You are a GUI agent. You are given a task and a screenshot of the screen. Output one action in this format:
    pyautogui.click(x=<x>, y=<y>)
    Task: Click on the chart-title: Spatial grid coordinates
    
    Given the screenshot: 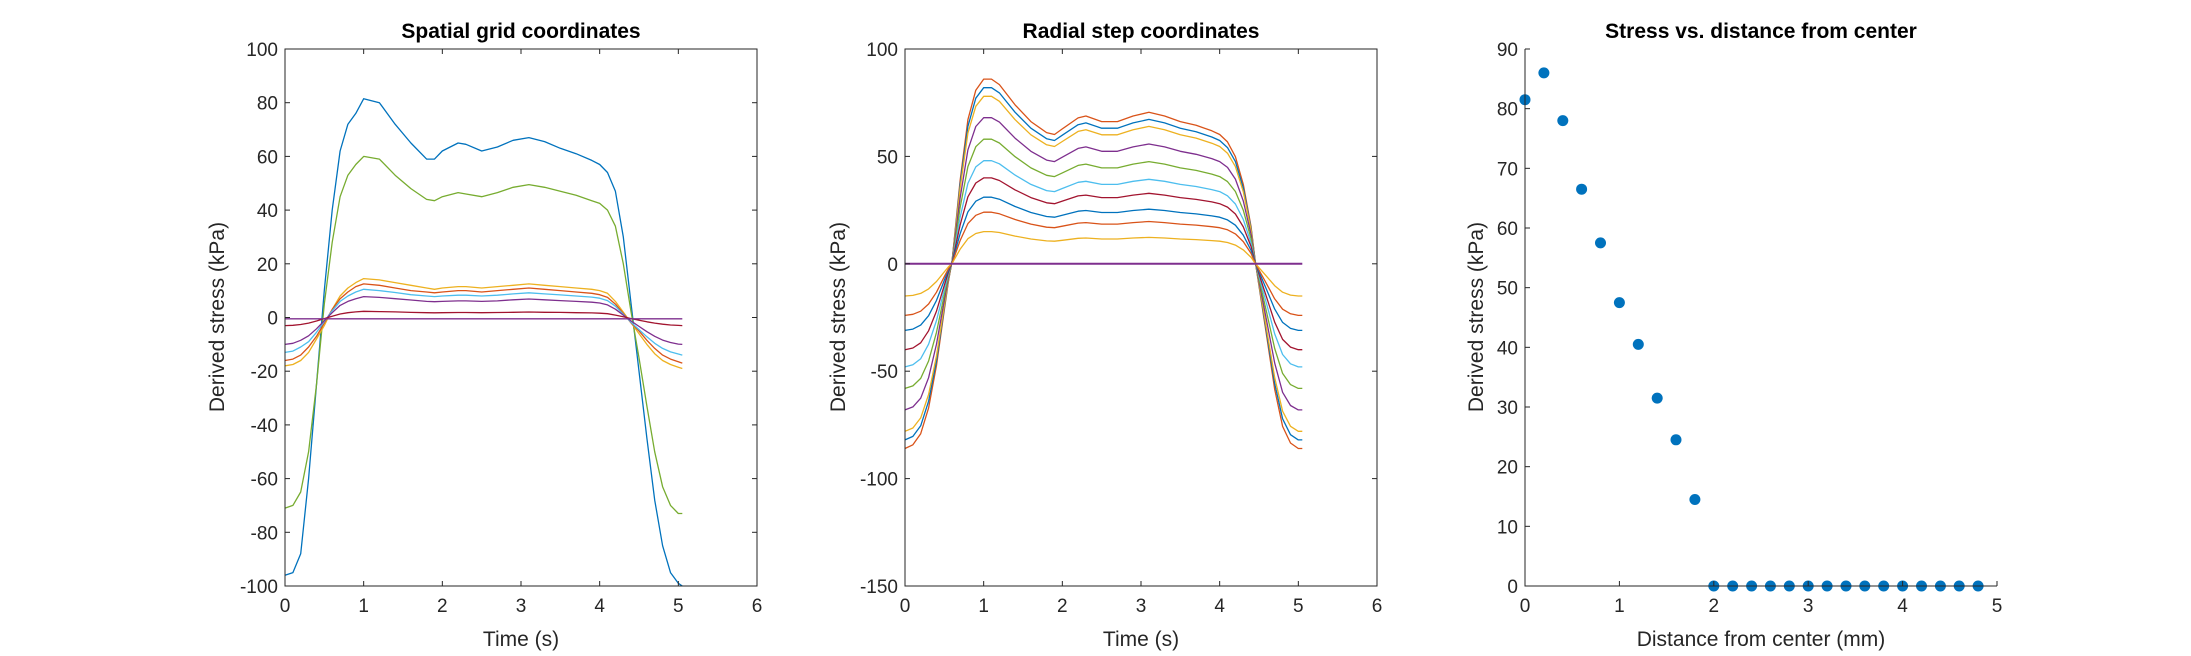 What is the action you would take?
    pyautogui.click(x=520, y=31)
    